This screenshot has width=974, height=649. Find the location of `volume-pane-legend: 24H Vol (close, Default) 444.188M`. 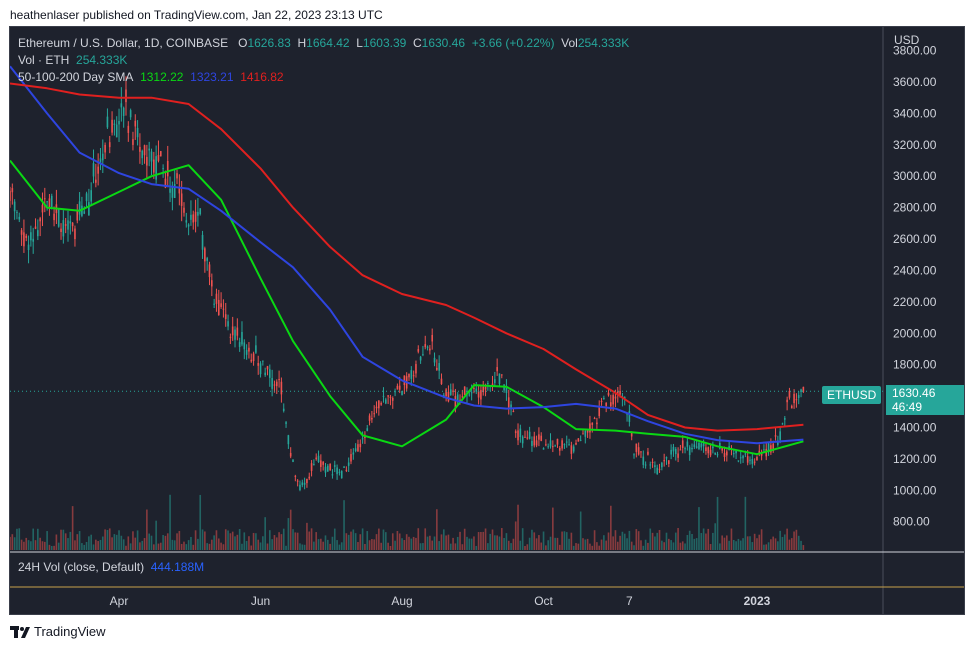

volume-pane-legend: 24H Vol (close, Default) 444.188M is located at coordinates (111, 567).